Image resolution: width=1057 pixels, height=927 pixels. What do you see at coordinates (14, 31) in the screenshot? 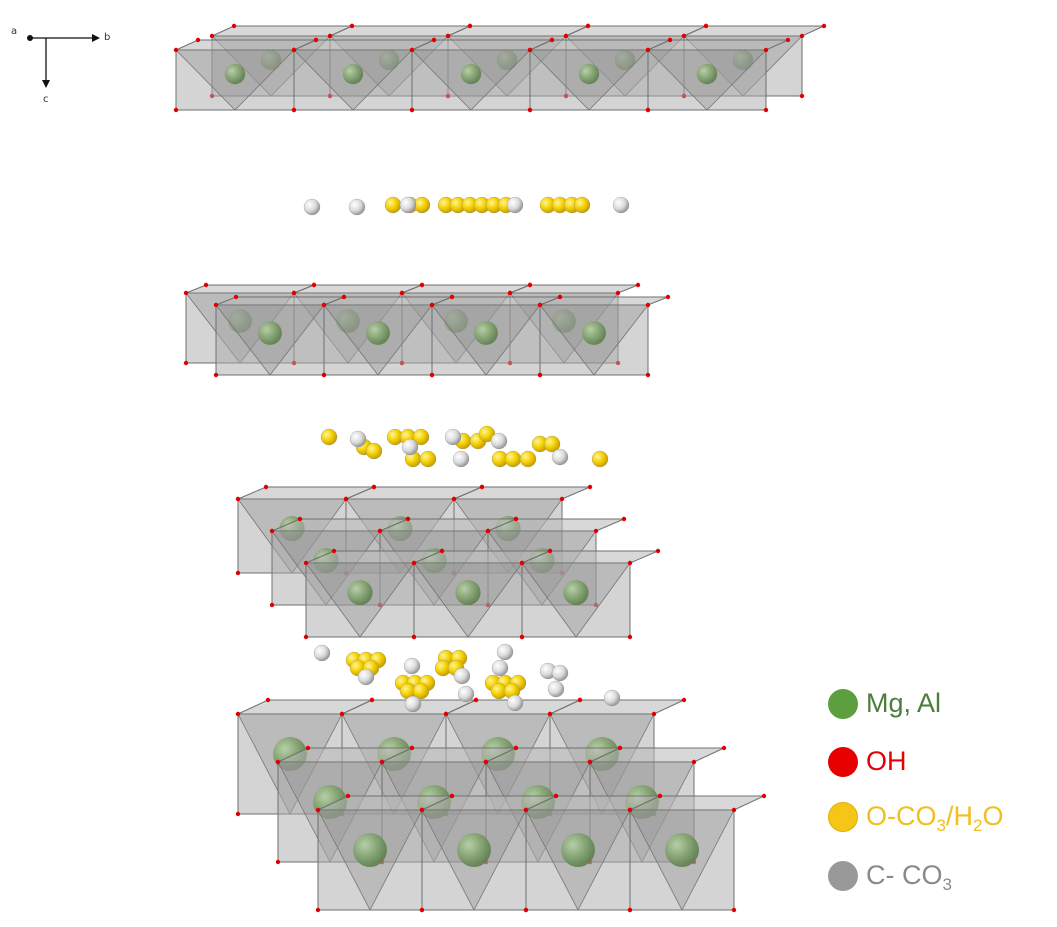
I see `axis-label-a: a` at bounding box center [14, 31].